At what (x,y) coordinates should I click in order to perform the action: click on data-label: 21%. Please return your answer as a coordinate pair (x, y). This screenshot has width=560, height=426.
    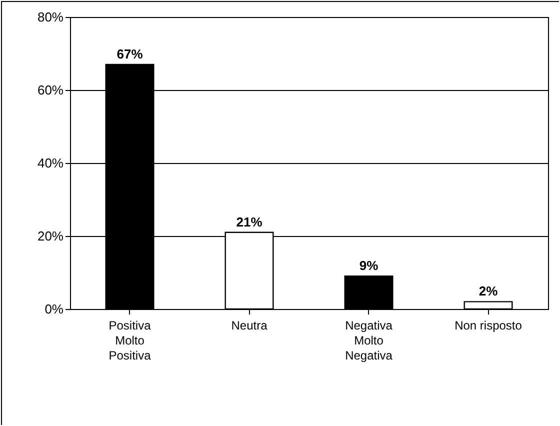
    Looking at the image, I should click on (249, 222).